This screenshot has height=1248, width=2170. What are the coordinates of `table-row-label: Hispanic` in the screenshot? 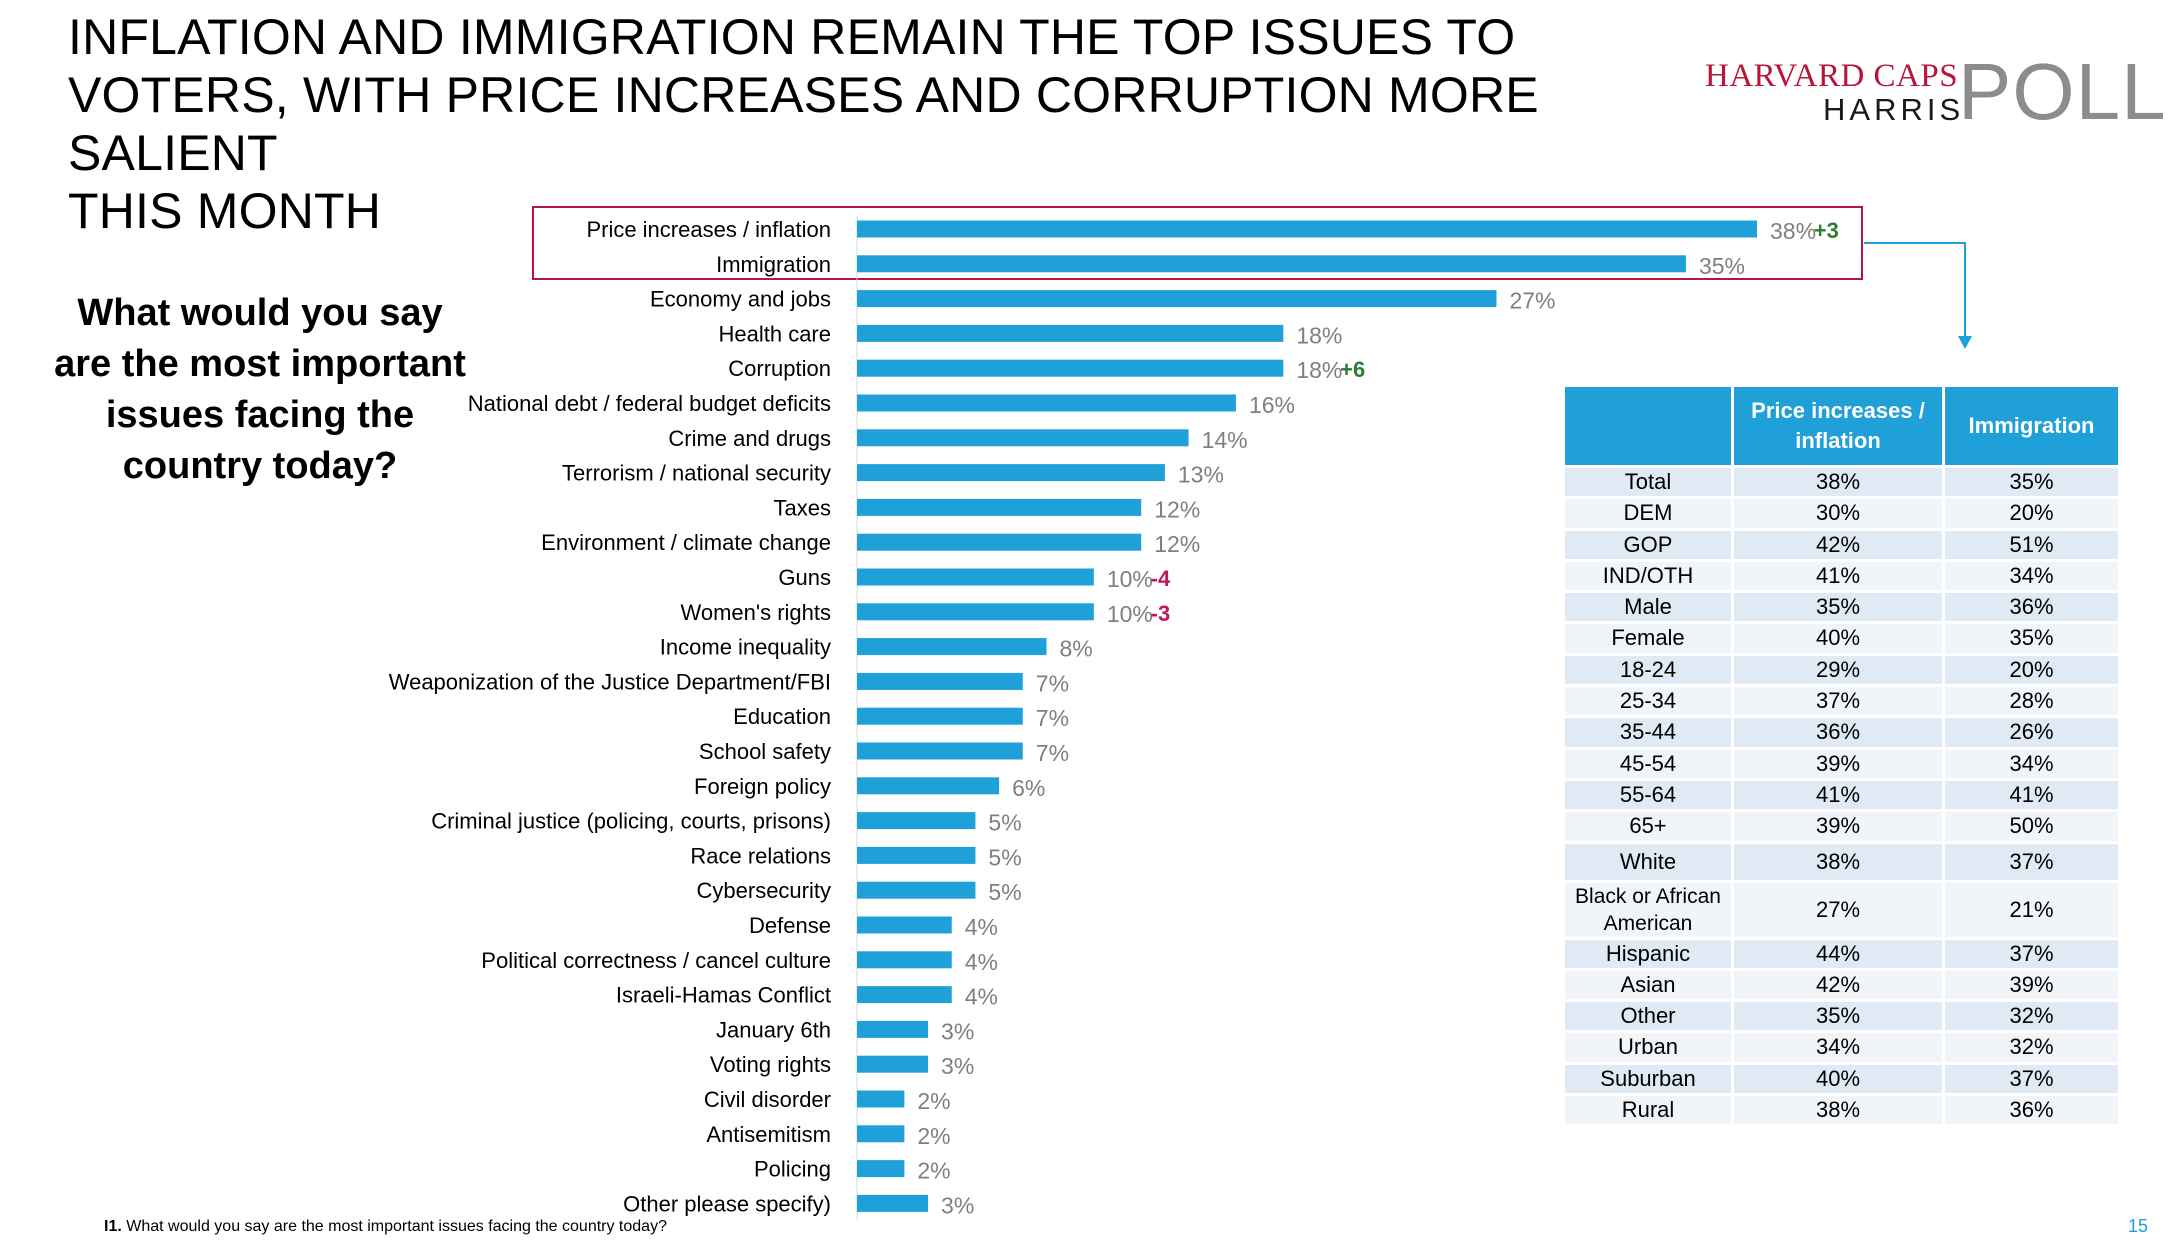 It's located at (1648, 953).